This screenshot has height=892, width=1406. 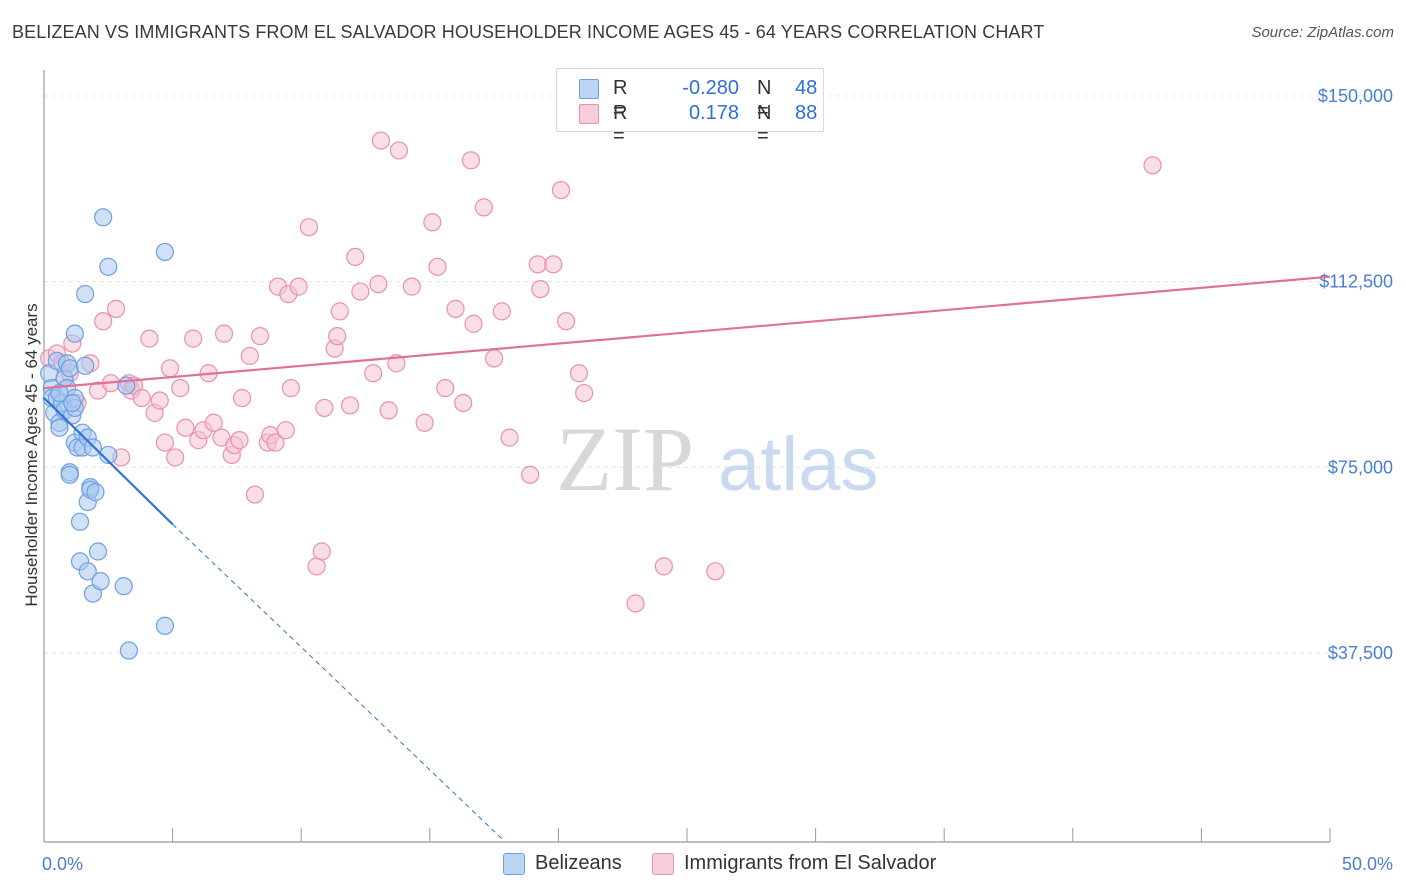 What do you see at coordinates (1360, 467) in the screenshot?
I see `y-tick-label: $75,000` at bounding box center [1360, 467].